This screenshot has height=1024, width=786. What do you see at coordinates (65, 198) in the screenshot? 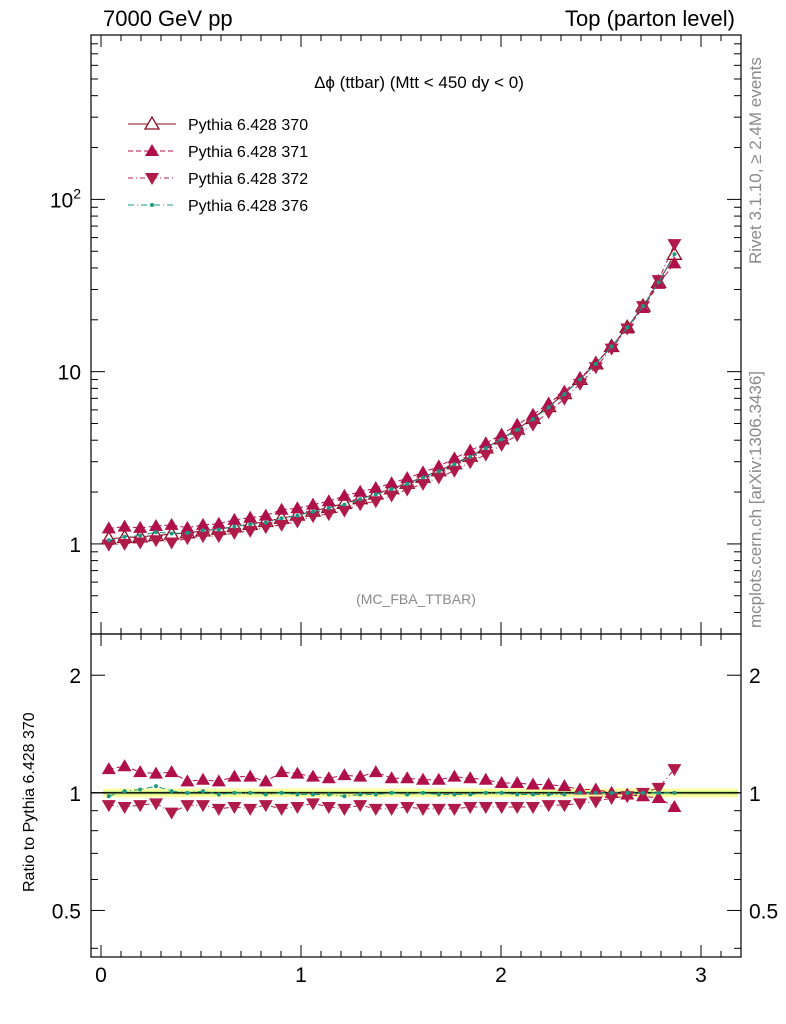
I see `y-tick-label: 102` at bounding box center [65, 198].